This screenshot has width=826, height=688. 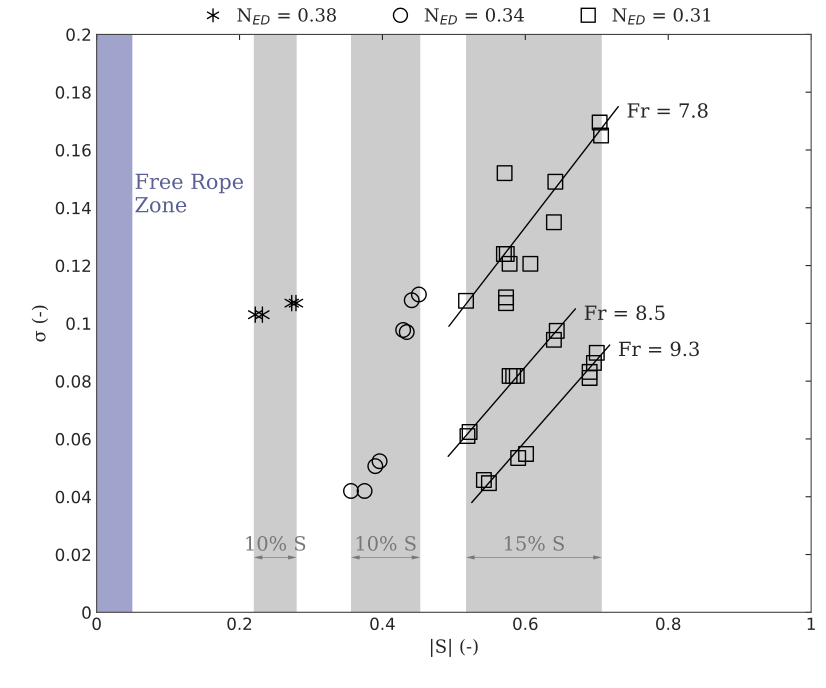 What do you see at coordinates (73, 497) in the screenshot?
I see `y-tick-label: 0.04` at bounding box center [73, 497].